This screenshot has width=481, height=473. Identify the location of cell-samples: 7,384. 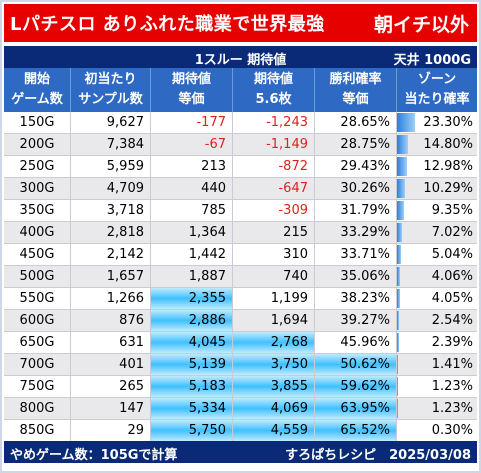
(111, 144).